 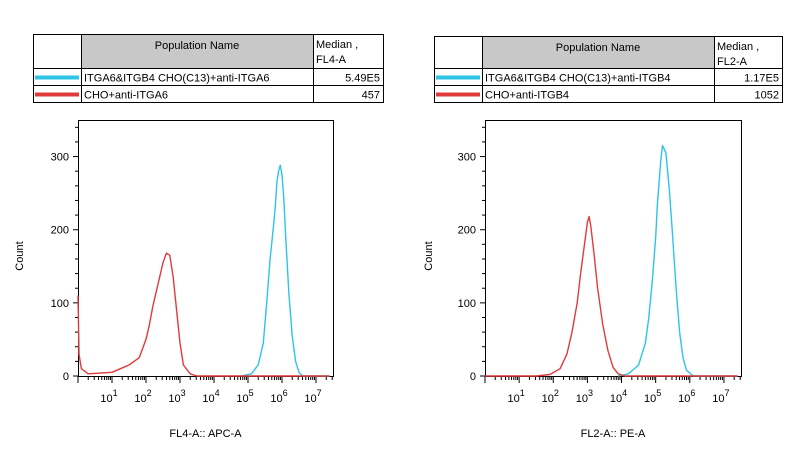 I want to click on table-header-stat-param: FL4-A, so click(x=331, y=60).